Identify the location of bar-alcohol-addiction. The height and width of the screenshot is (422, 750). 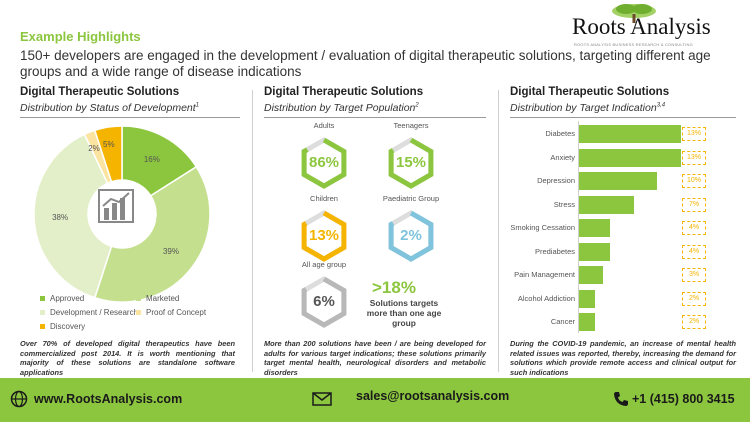
(587, 298).